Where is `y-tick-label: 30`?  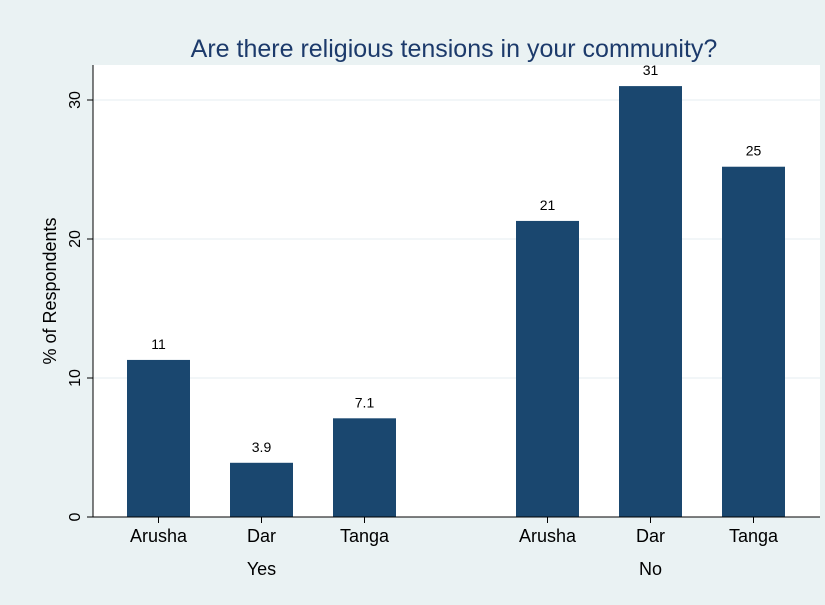
y-tick-label: 30 is located at coordinates (75, 100).